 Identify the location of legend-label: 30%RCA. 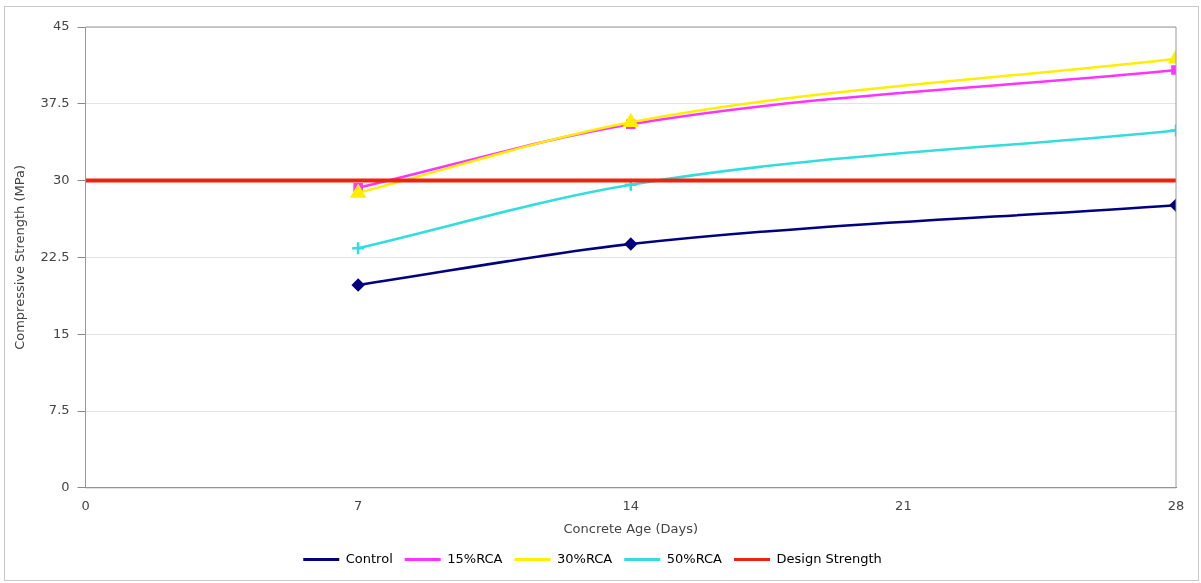
(585, 558).